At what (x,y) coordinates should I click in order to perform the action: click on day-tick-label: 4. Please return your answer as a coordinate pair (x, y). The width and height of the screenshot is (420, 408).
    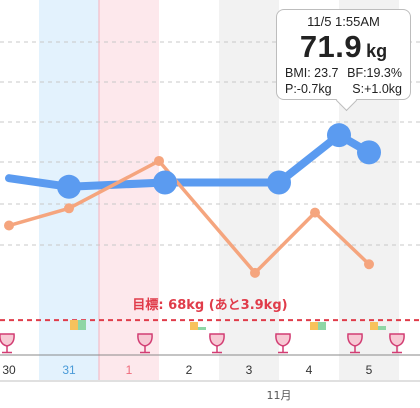
    Looking at the image, I should click on (309, 370).